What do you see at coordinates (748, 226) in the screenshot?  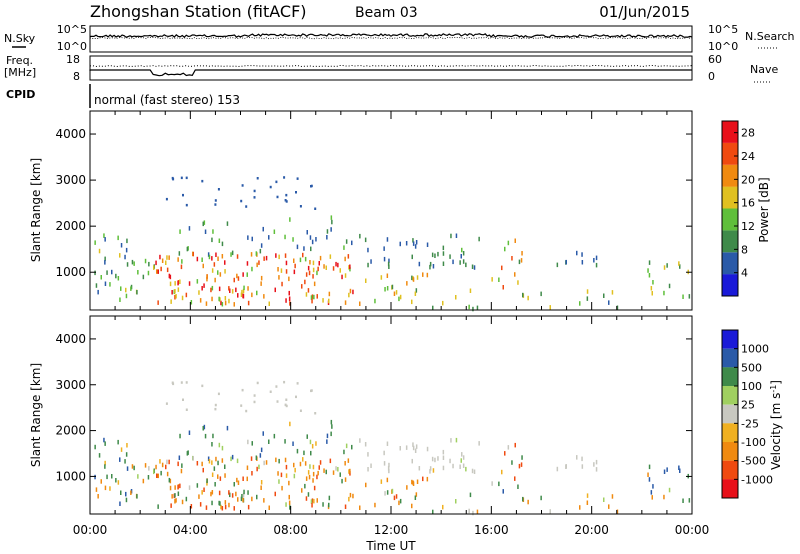 I see `power-colorbar-label: 12` at bounding box center [748, 226].